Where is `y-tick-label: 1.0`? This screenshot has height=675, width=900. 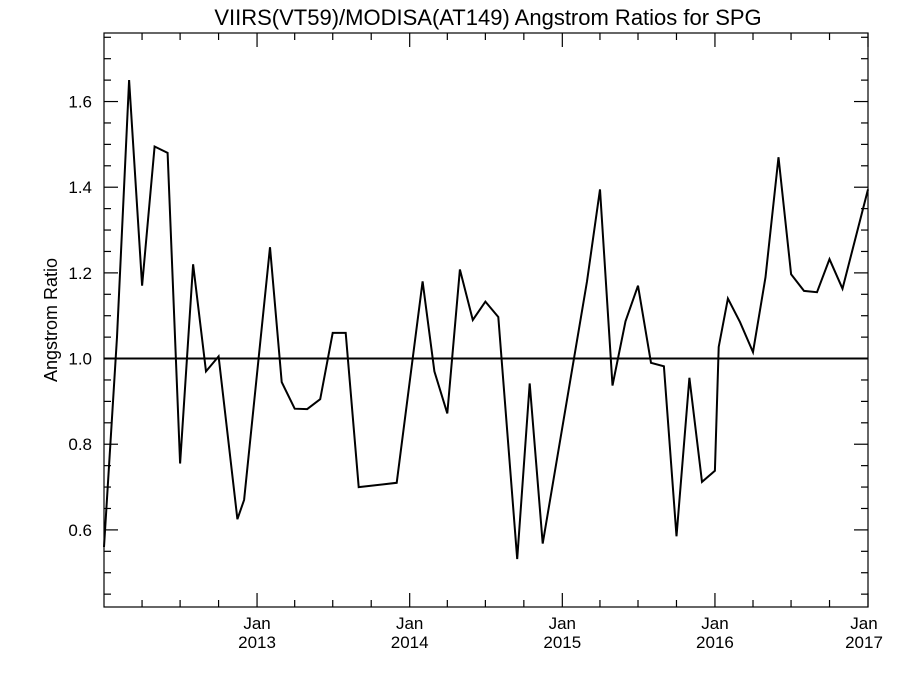 y-tick-label: 1.0 is located at coordinates (80, 359).